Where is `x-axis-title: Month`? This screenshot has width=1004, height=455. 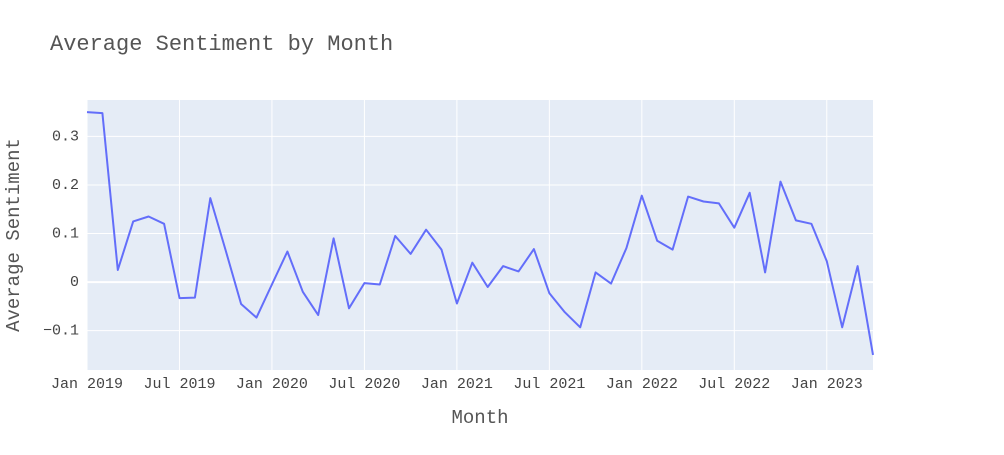 x-axis-title: Month is located at coordinates (479, 418).